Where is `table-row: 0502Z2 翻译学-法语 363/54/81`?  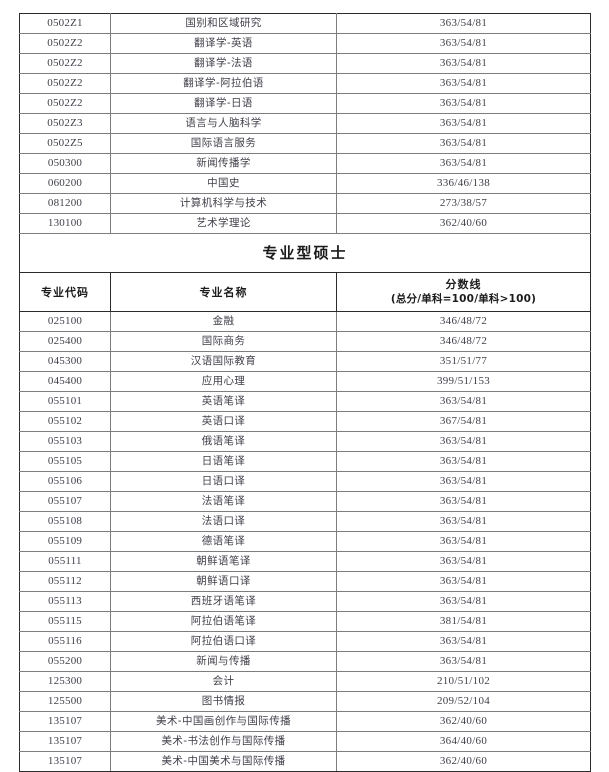 table-row: 0502Z2 翻译学-法语 363/54/81 is located at coordinates (305, 63).